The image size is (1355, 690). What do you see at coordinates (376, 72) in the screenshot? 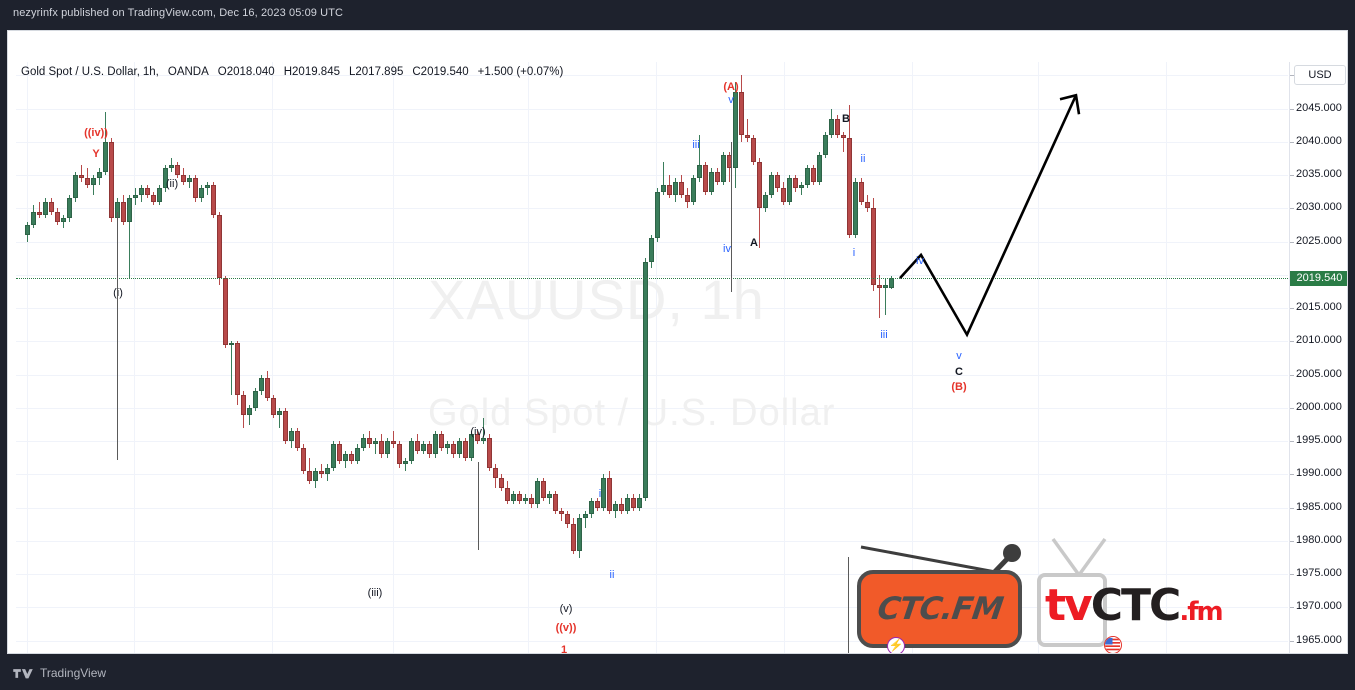
I see `legend-low: L2017.895` at bounding box center [376, 72].